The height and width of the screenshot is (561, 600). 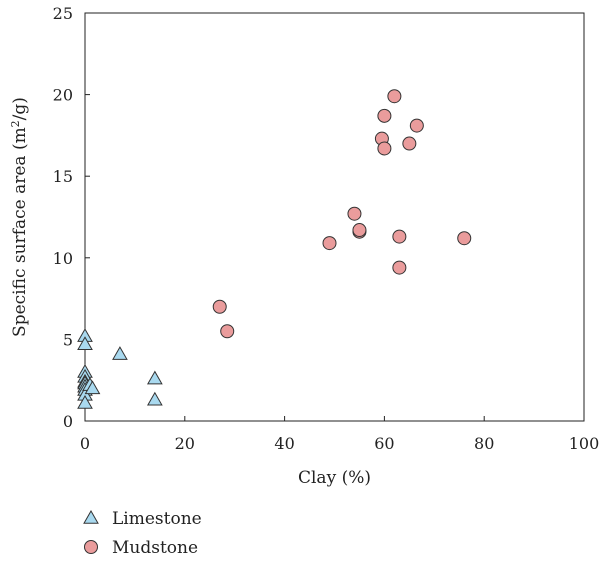 What do you see at coordinates (63, 176) in the screenshot?
I see `y-tick-label: 15` at bounding box center [63, 176].